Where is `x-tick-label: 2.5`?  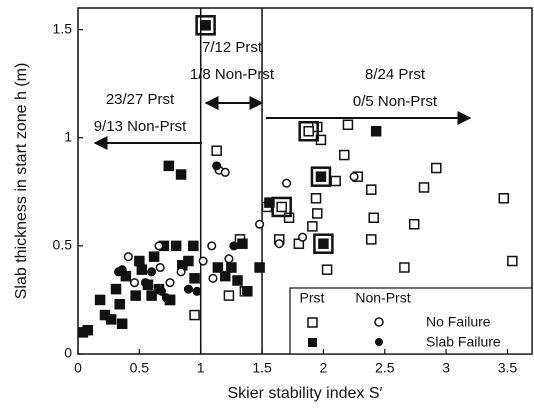 x-tick-label: 2.5 is located at coordinates (385, 368).